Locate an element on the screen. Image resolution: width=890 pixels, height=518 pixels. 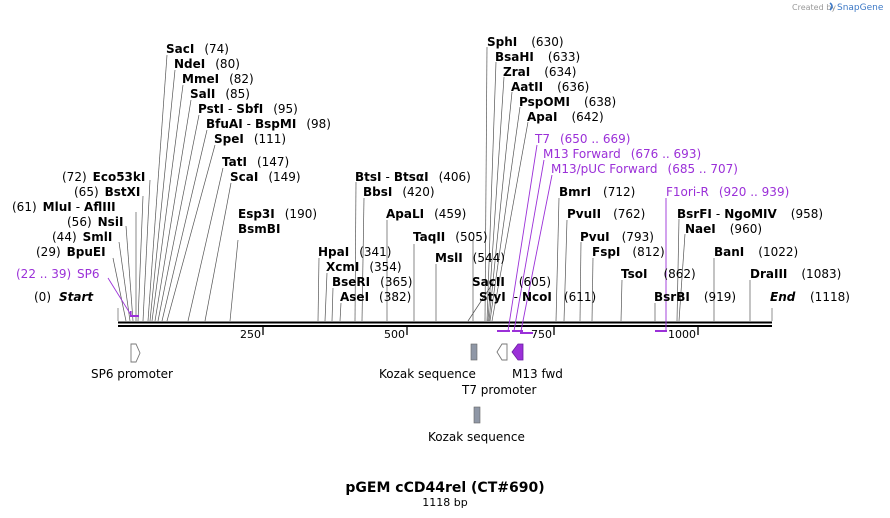
enzyme-label: TsoI (862) is located at coordinates (658, 274).